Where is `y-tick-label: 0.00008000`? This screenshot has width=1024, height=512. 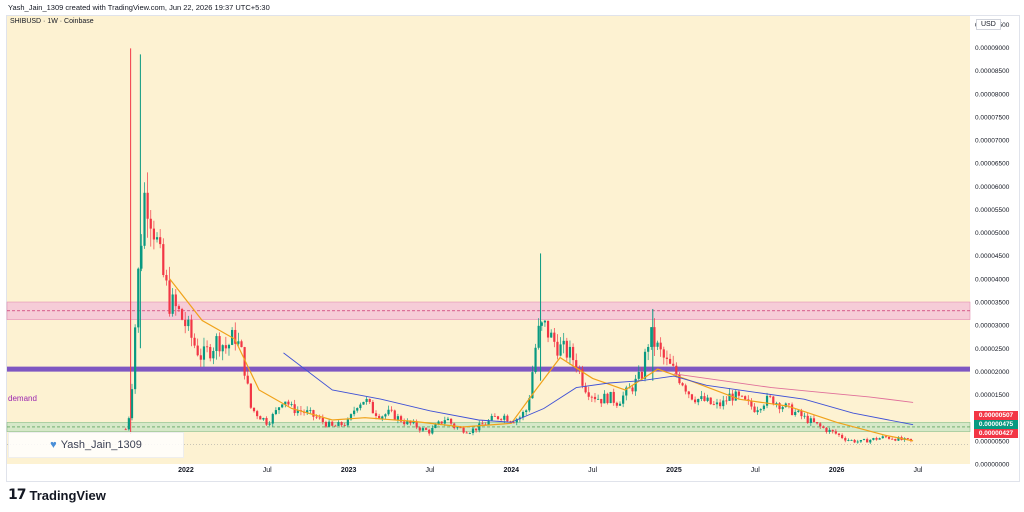 y-tick-label: 0.00008000 is located at coordinates (992, 94).